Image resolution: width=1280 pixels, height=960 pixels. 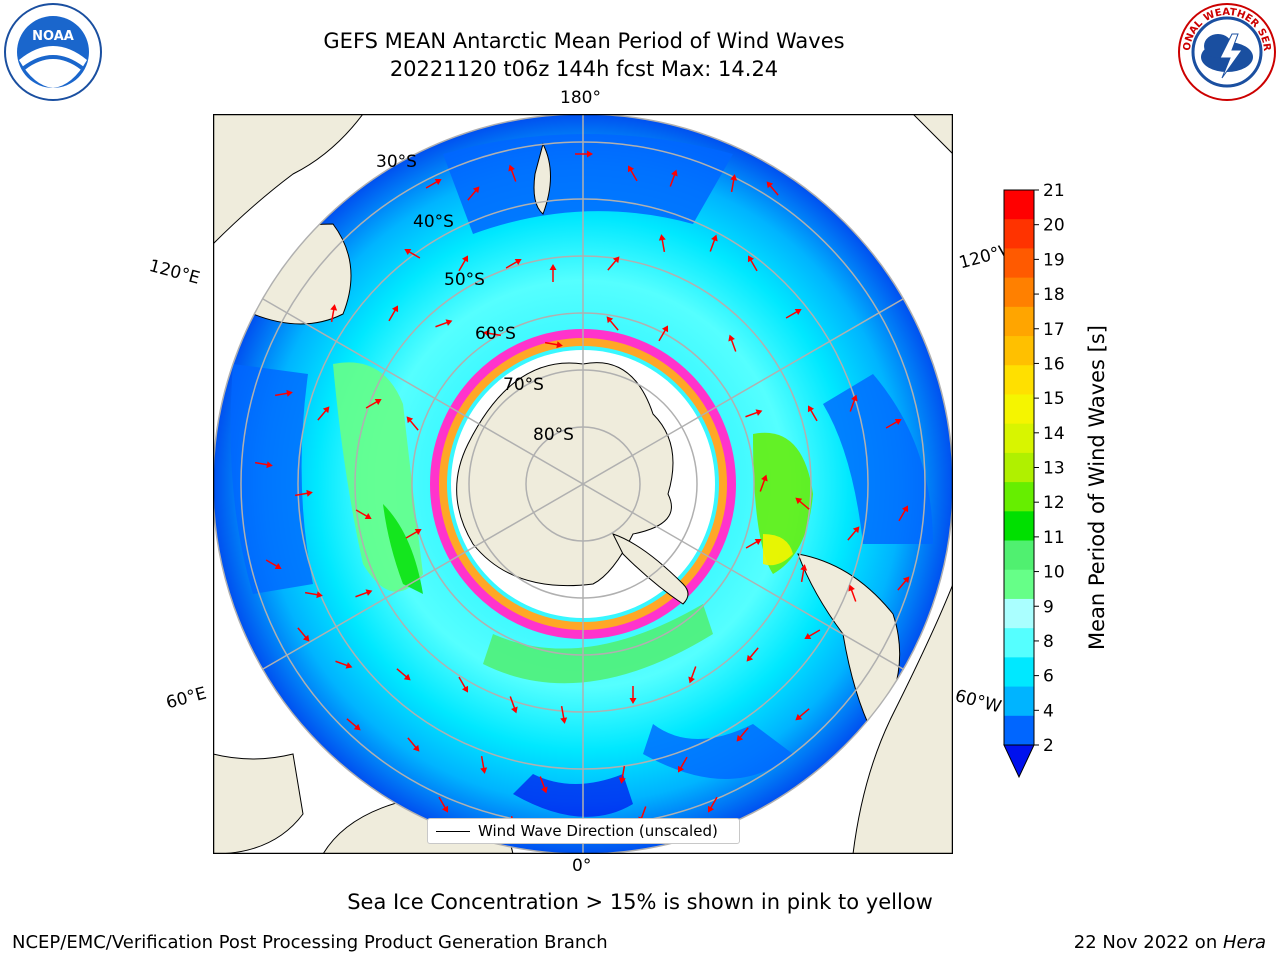 What do you see at coordinates (598, 831) in the screenshot?
I see `legend-label: Wind Wave Direction (unscaled)` at bounding box center [598, 831].